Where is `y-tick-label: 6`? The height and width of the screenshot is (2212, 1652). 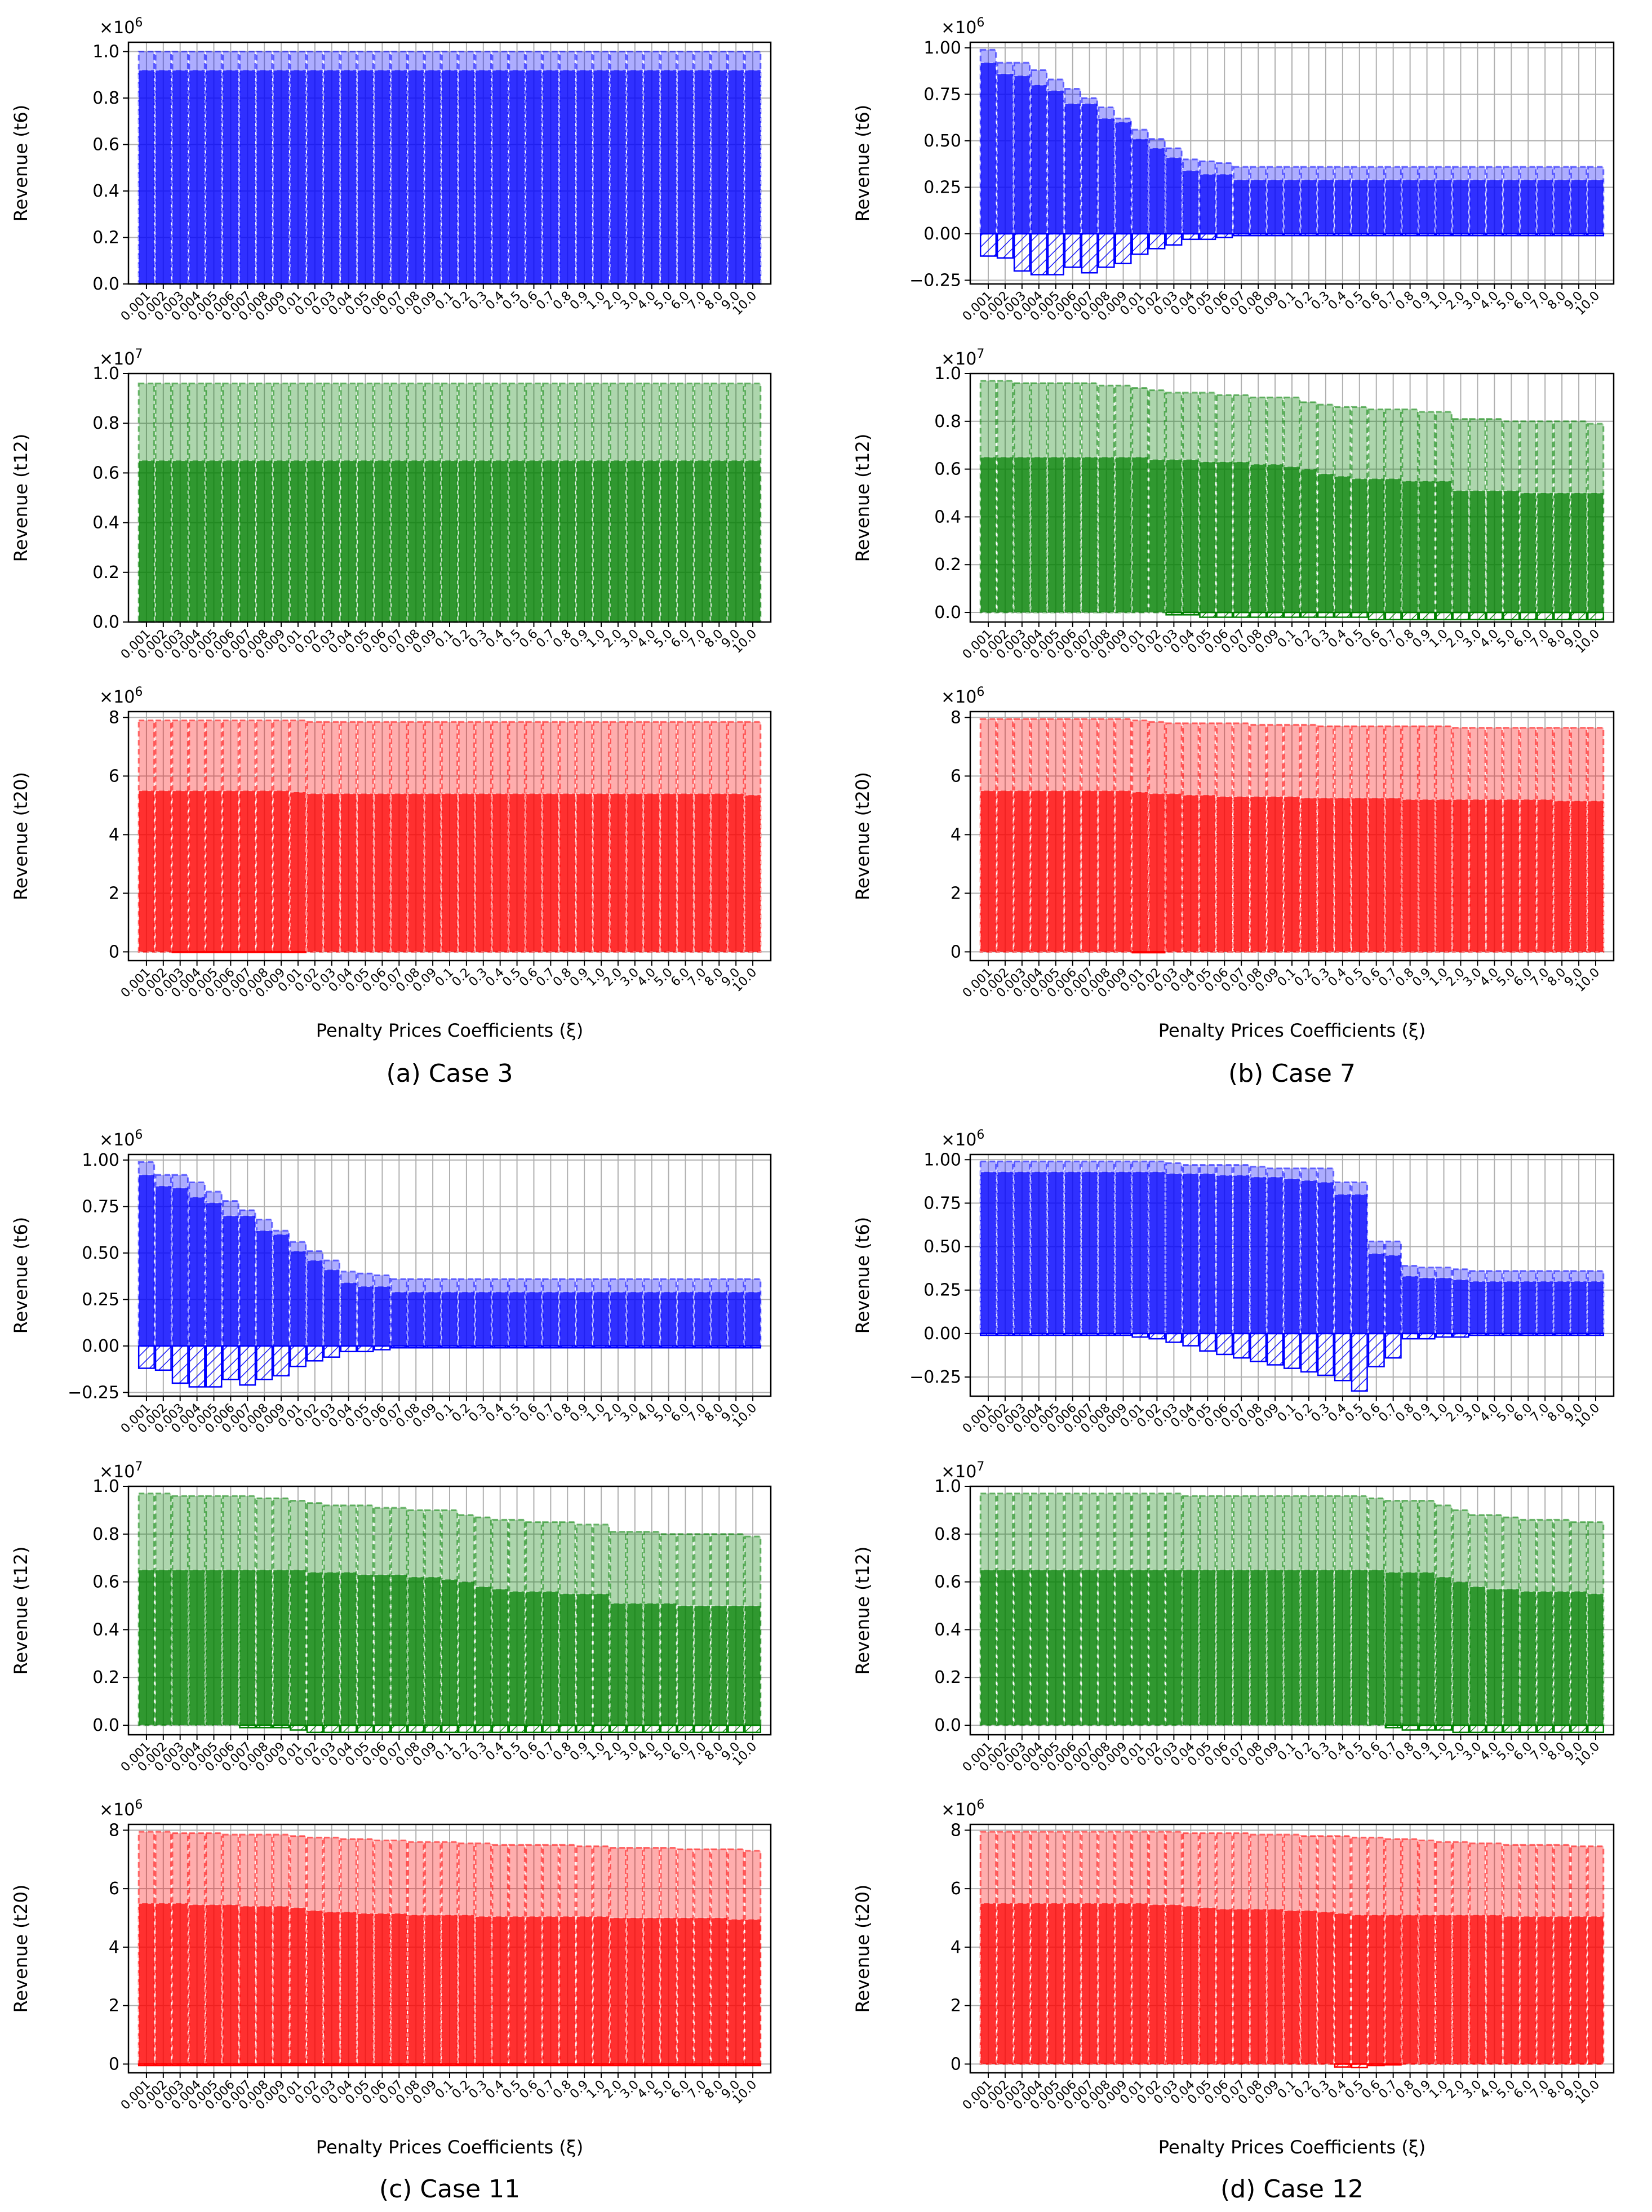
y-tick-label: 6 is located at coordinates (956, 776).